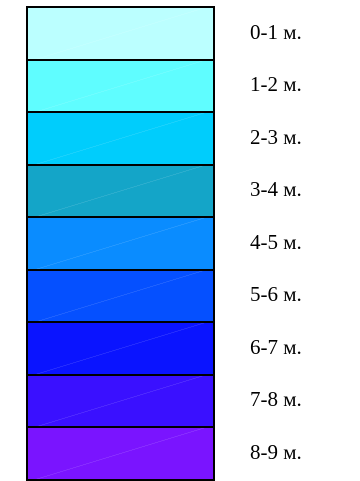 Image resolution: width=360 pixels, height=481 pixels. I want to click on legend-label-4-5: 4-5 м., so click(276, 241).